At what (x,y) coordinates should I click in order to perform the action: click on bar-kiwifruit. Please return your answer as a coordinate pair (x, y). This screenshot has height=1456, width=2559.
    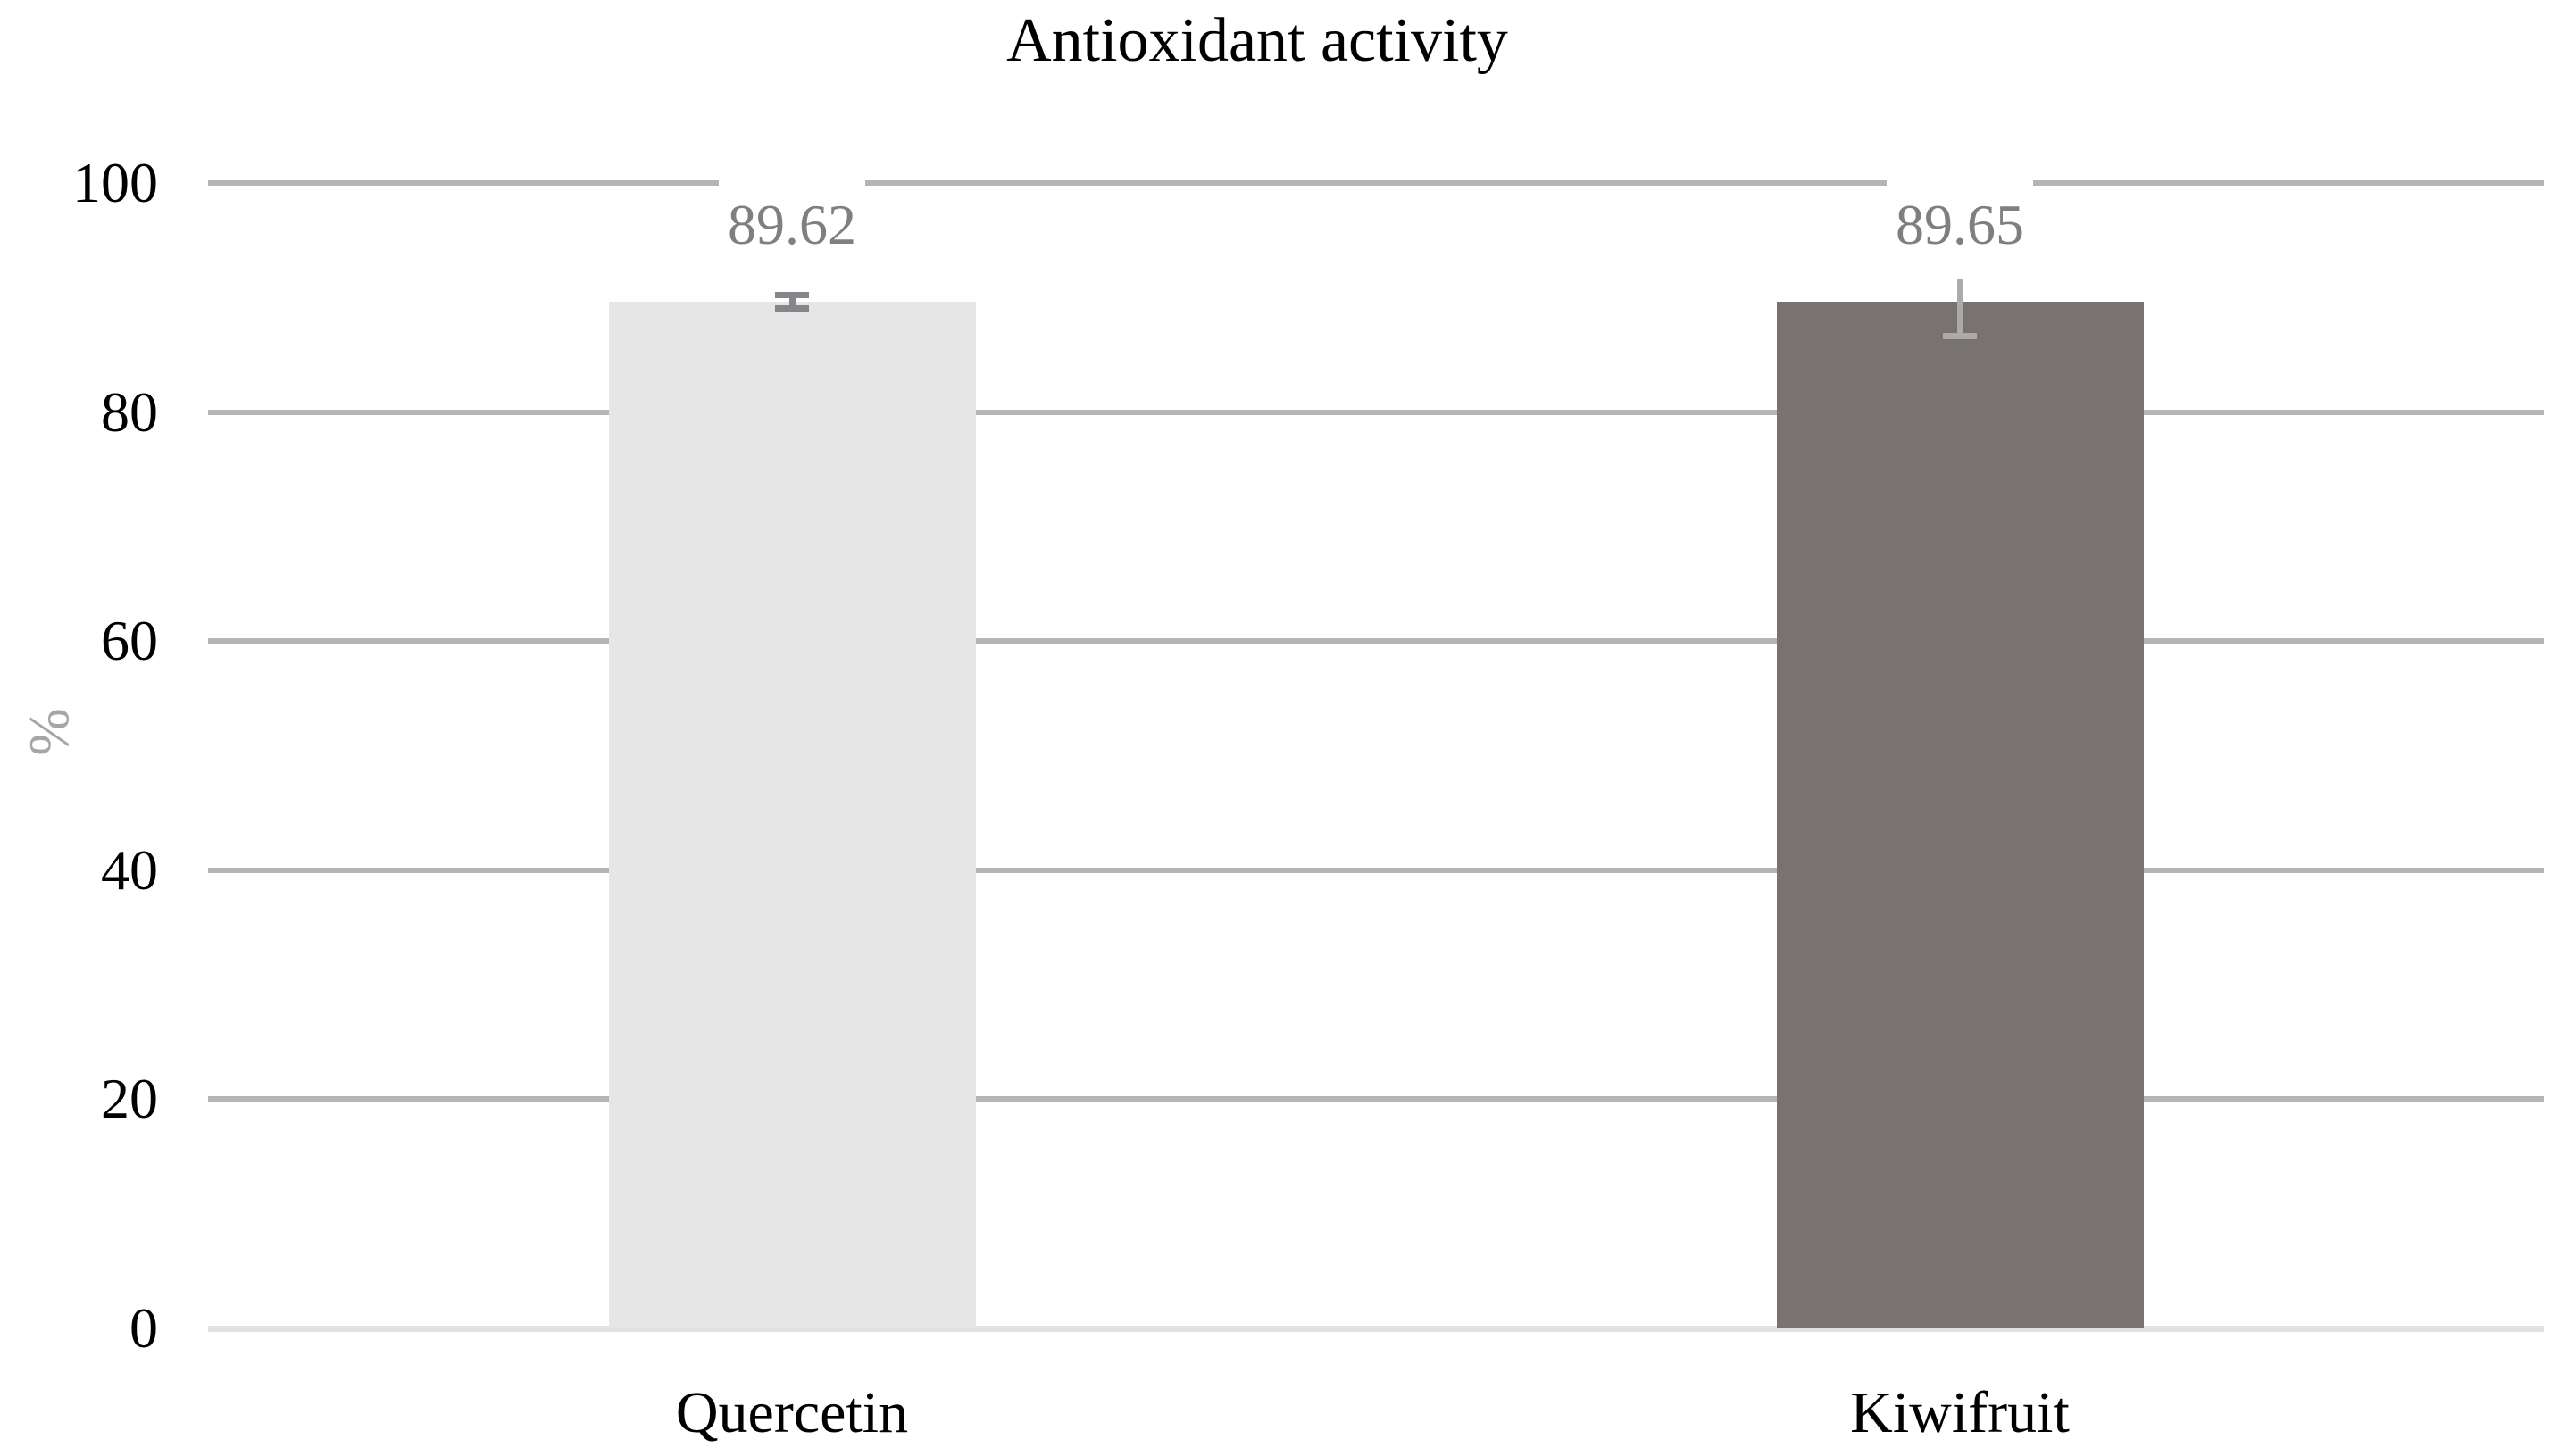
    Looking at the image, I should click on (1960, 815).